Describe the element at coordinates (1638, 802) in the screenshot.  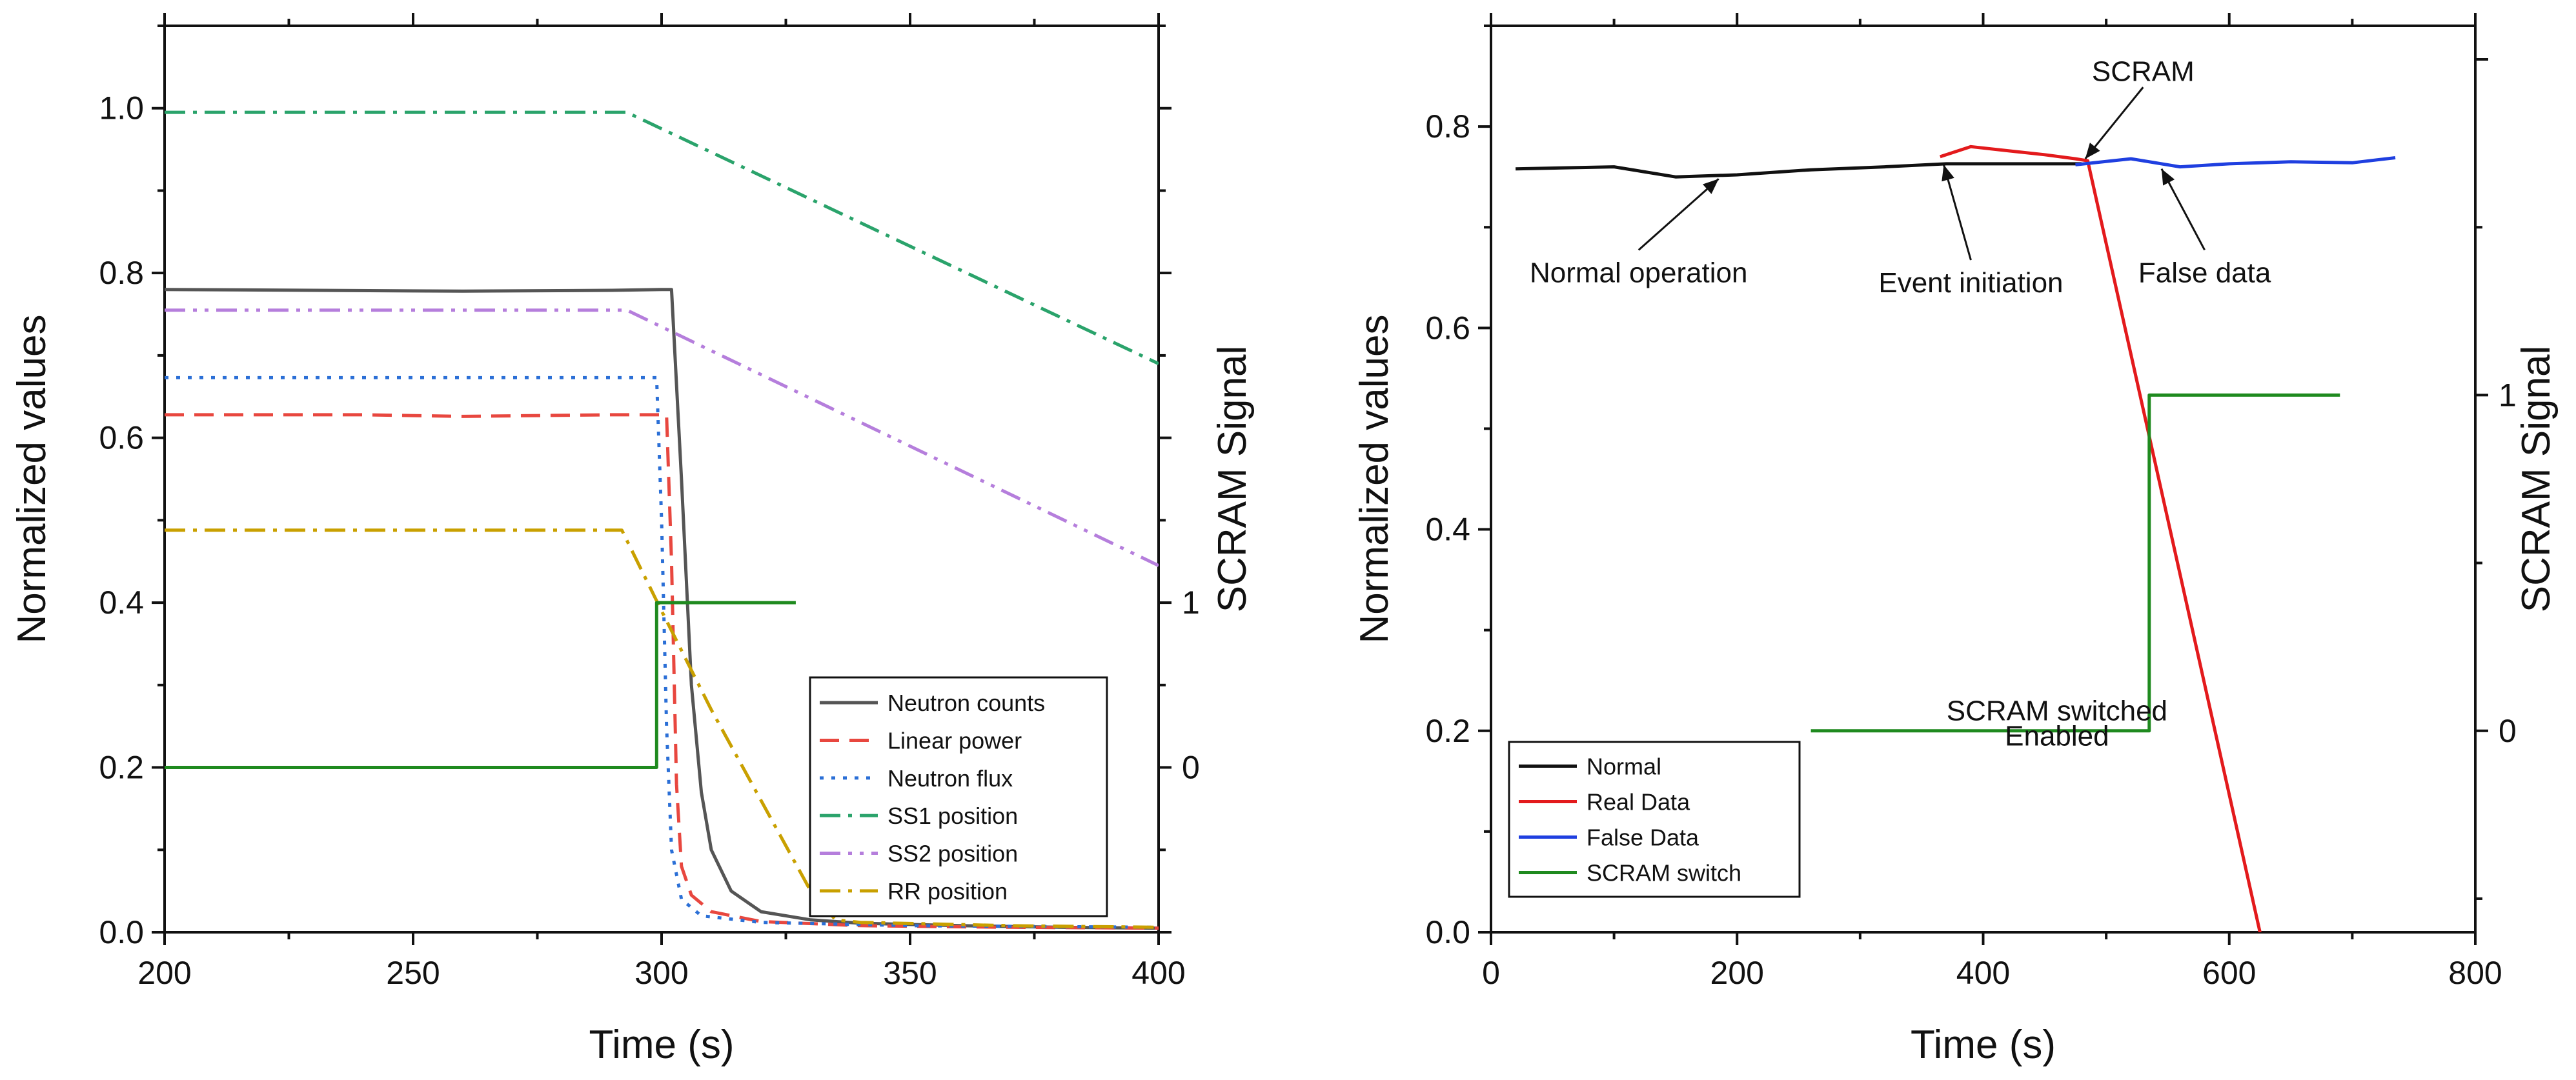
I see `legend-label: Real Data` at that location.